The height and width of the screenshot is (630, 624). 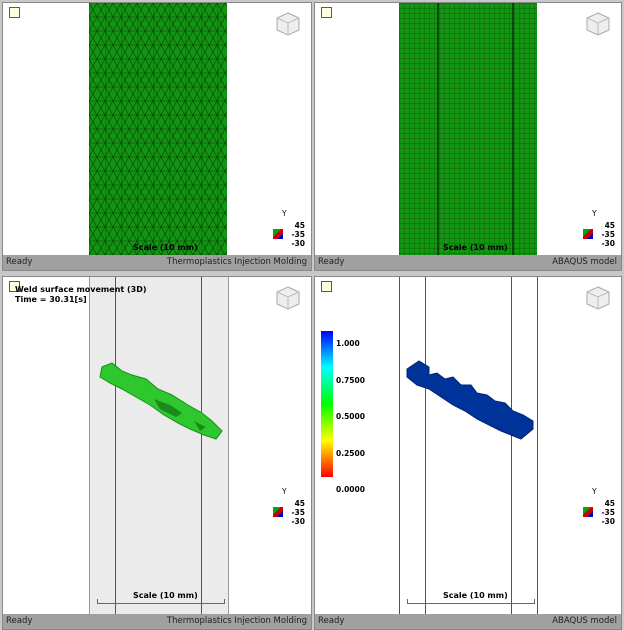 I want to click on weld-surface, so click(x=161, y=401).